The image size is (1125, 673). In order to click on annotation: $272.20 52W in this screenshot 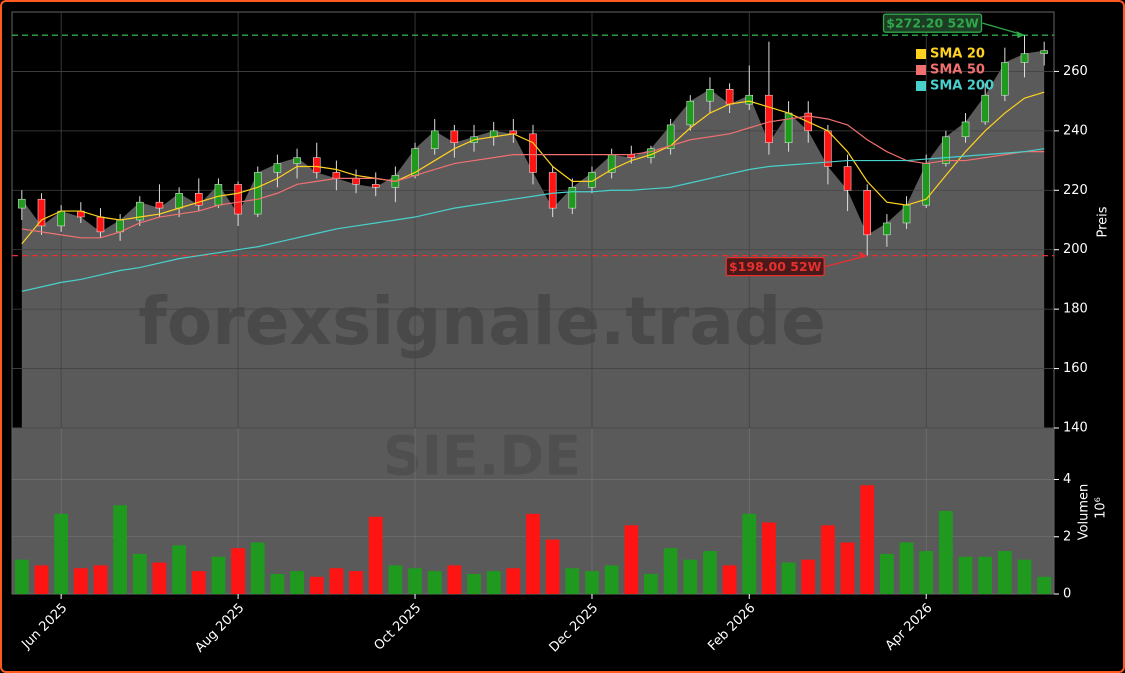, I will do `click(932, 23)`.